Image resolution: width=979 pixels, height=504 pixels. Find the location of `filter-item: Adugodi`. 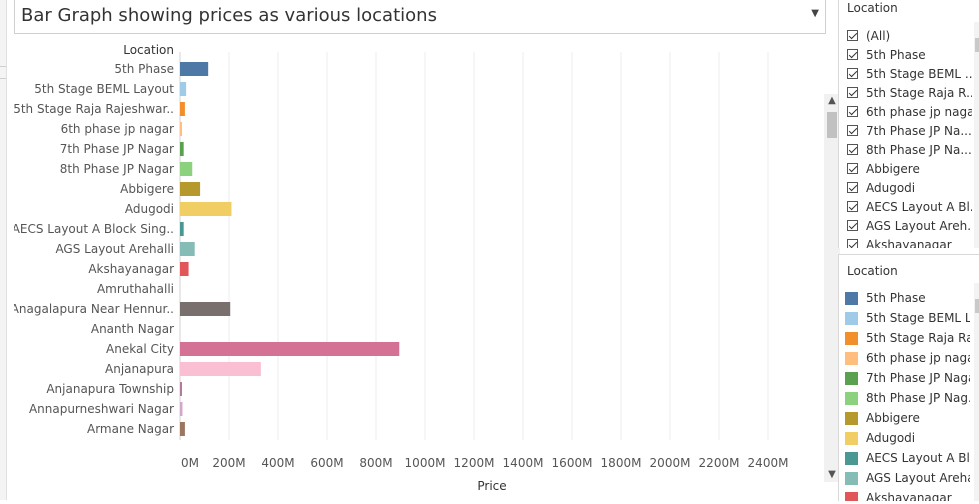

filter-item: Adugodi is located at coordinates (909, 187).